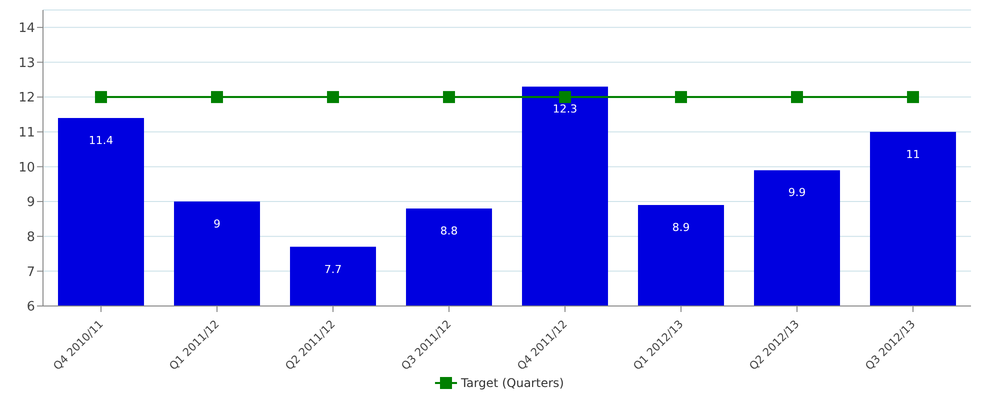 This screenshot has width=999, height=406. I want to click on y-tick-label: 11, so click(26, 132).